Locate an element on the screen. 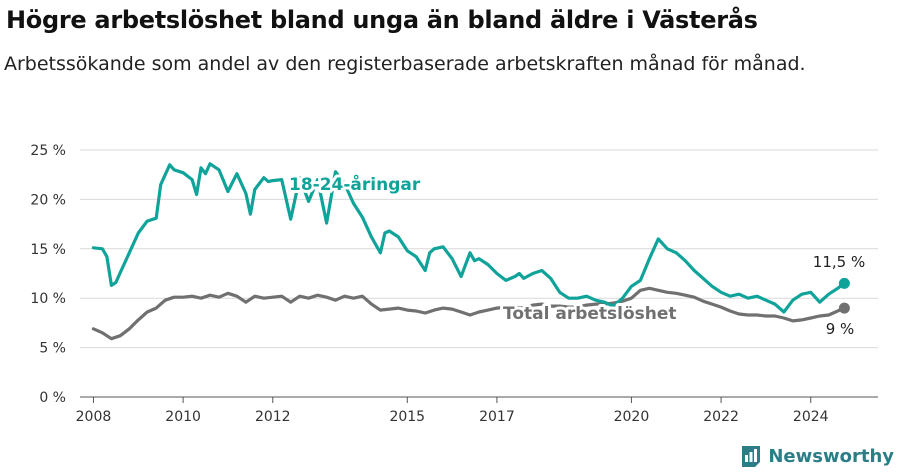  series-line-total is located at coordinates (468, 313).